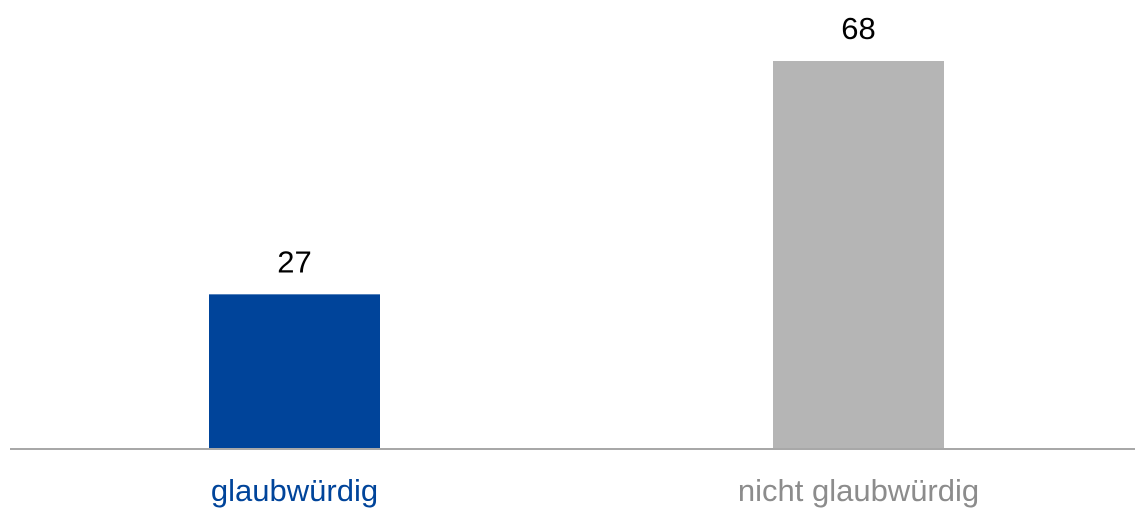 The height and width of the screenshot is (513, 1135). What do you see at coordinates (294, 490) in the screenshot?
I see `x-tick-label: glaubwürdig` at bounding box center [294, 490].